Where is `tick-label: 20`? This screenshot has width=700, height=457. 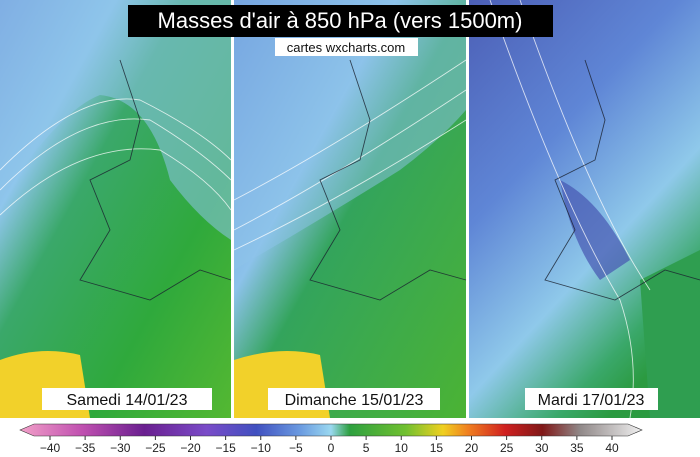 tick-label: 20 is located at coordinates (472, 448).